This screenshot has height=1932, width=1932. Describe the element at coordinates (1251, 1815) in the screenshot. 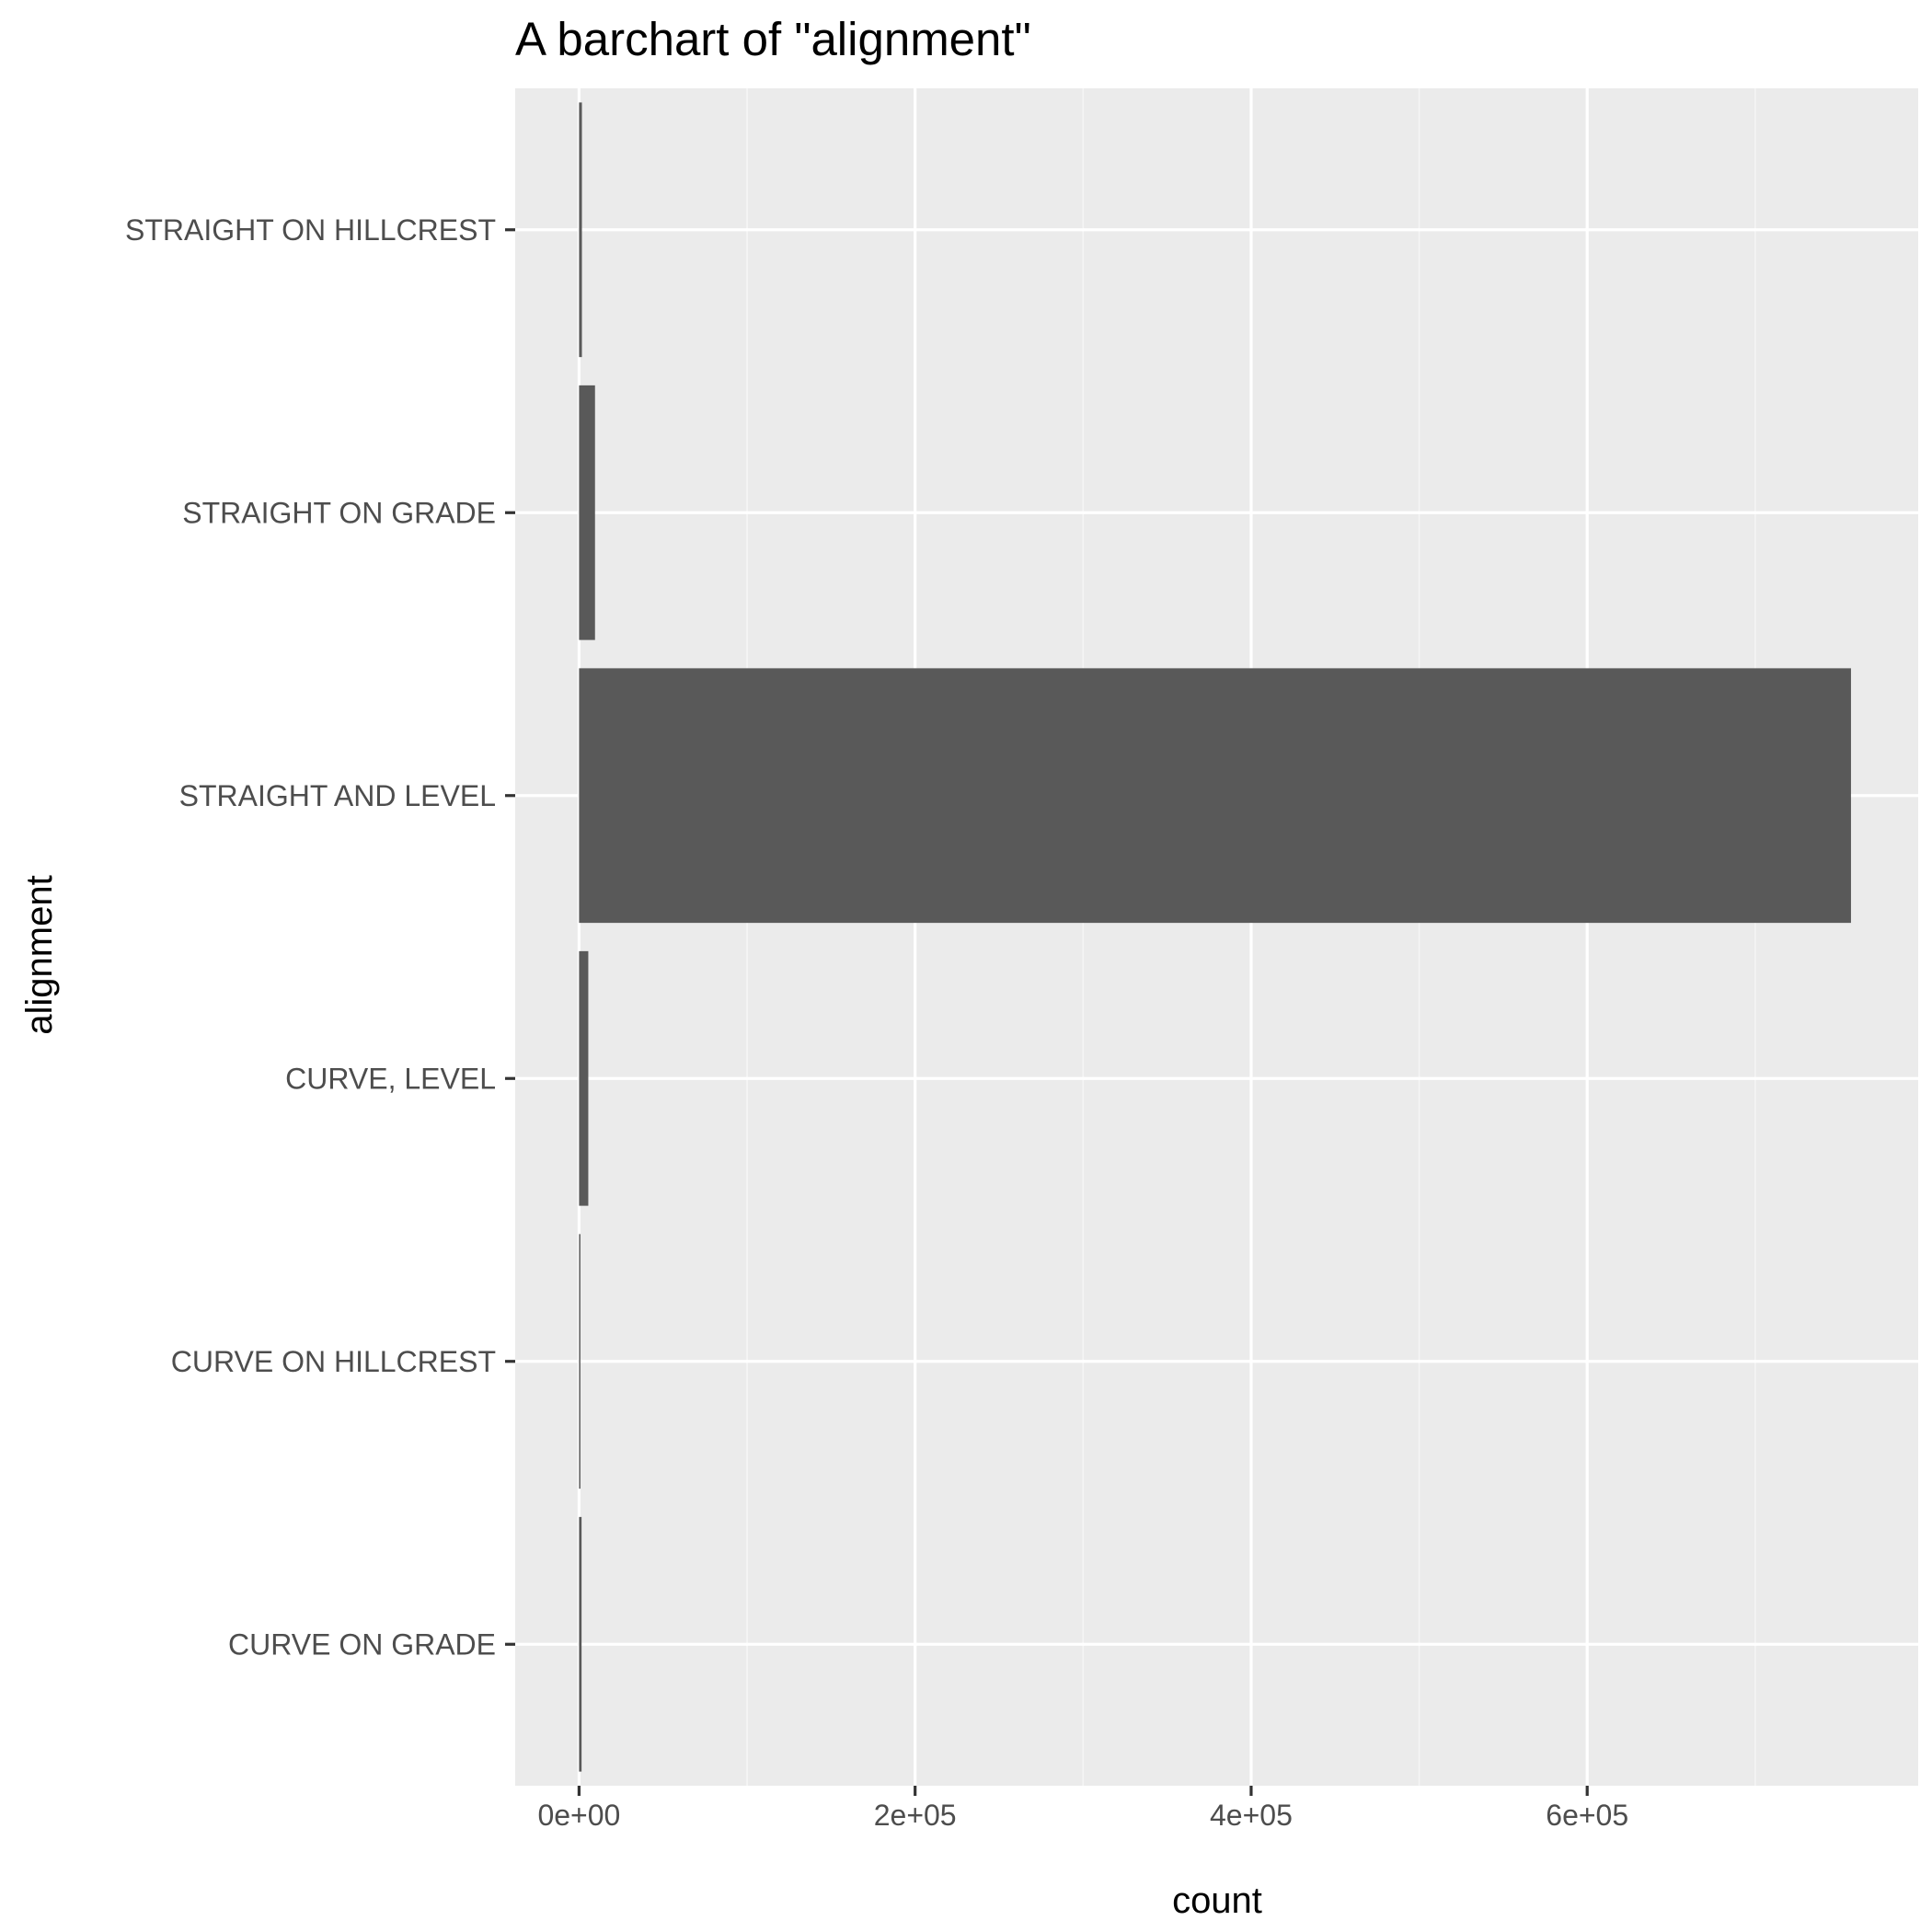

I see `x-tick-label: 4e+05` at that location.